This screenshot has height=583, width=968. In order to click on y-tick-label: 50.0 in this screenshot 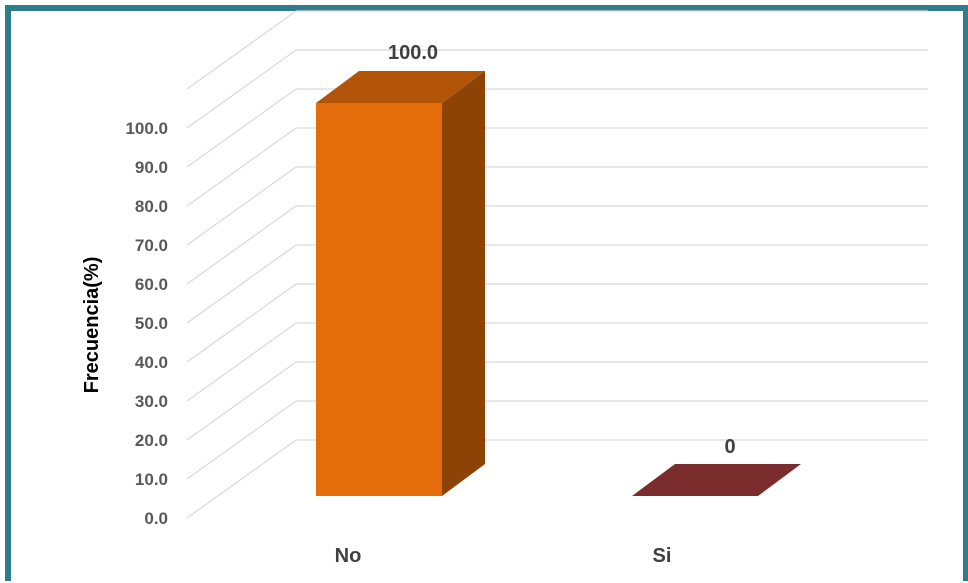, I will do `click(151, 323)`.